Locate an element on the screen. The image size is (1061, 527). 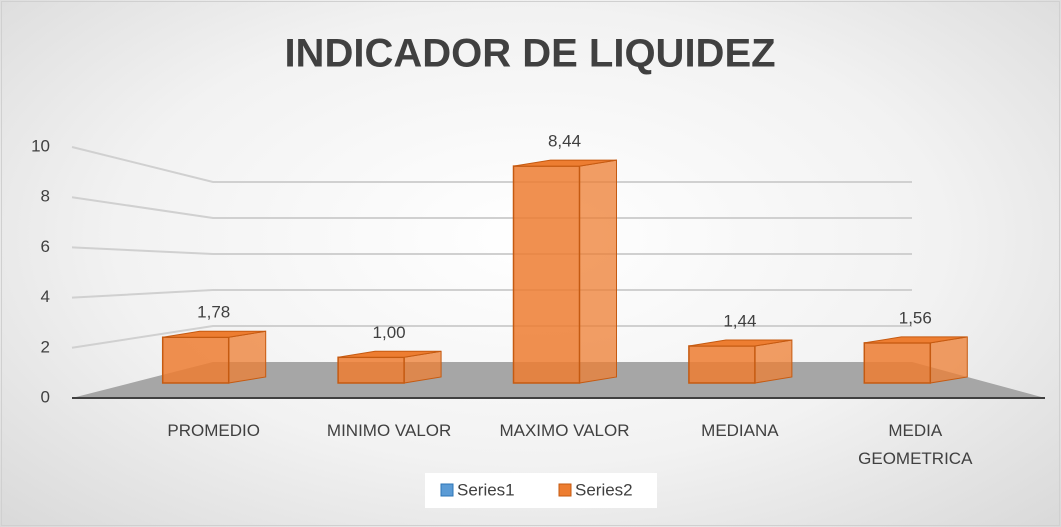
x-tick-label: MEDIA GEOMETRICA is located at coordinates (915, 444).